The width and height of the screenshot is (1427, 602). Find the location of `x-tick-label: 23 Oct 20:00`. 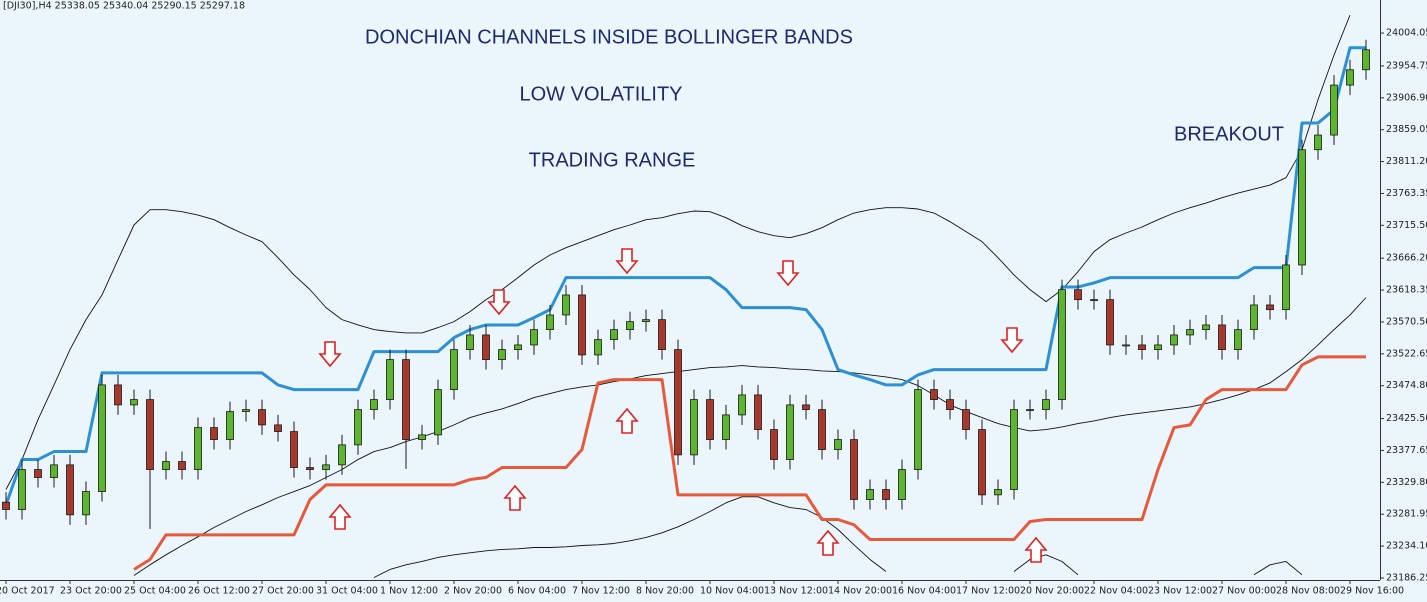

x-tick-label: 23 Oct 20:00 is located at coordinates (91, 591).